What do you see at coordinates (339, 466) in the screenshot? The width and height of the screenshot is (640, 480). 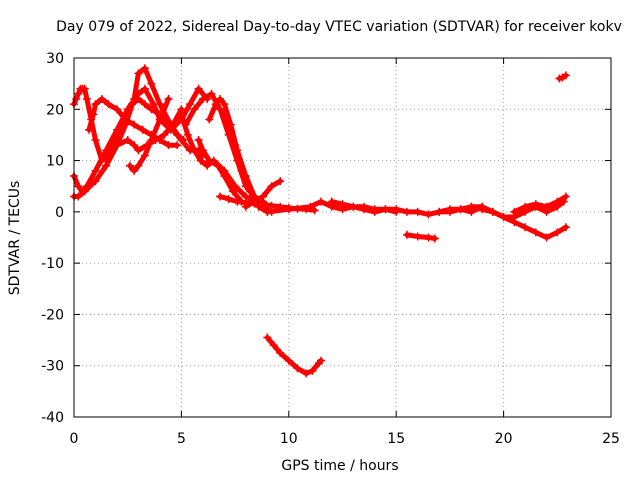 I see `x-axis-label: GPS time / hours` at bounding box center [339, 466].